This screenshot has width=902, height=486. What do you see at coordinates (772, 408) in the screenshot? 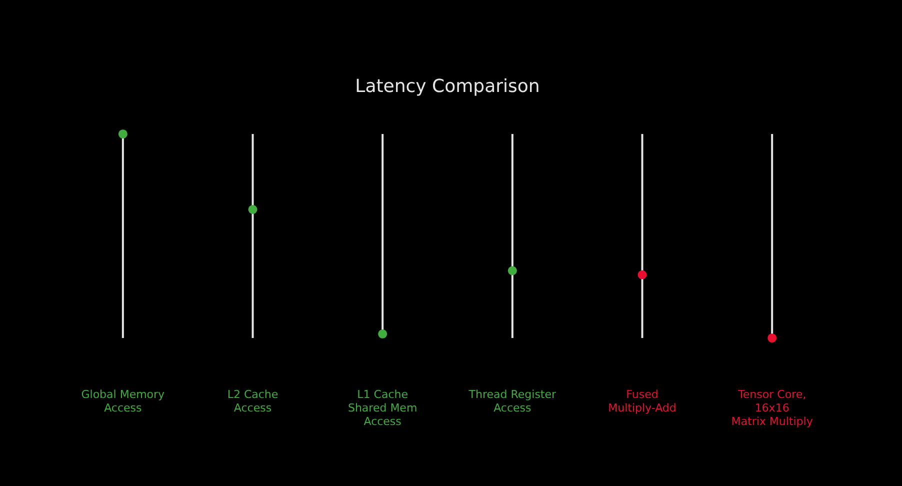
I see `x-tick-label: Tensor Core, 16x16 Matrix Multiply` at bounding box center [772, 408].